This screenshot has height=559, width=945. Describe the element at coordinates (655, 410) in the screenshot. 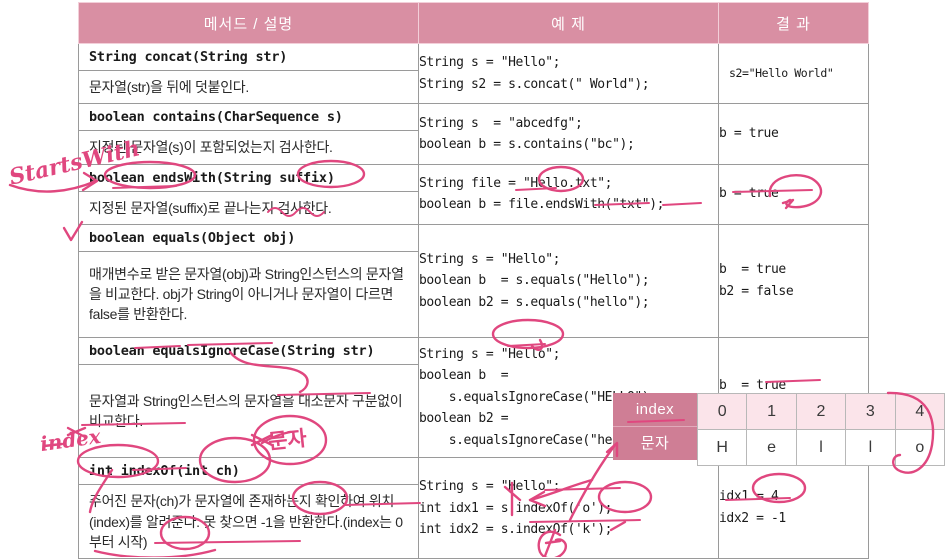

I see `index-label: index` at that location.